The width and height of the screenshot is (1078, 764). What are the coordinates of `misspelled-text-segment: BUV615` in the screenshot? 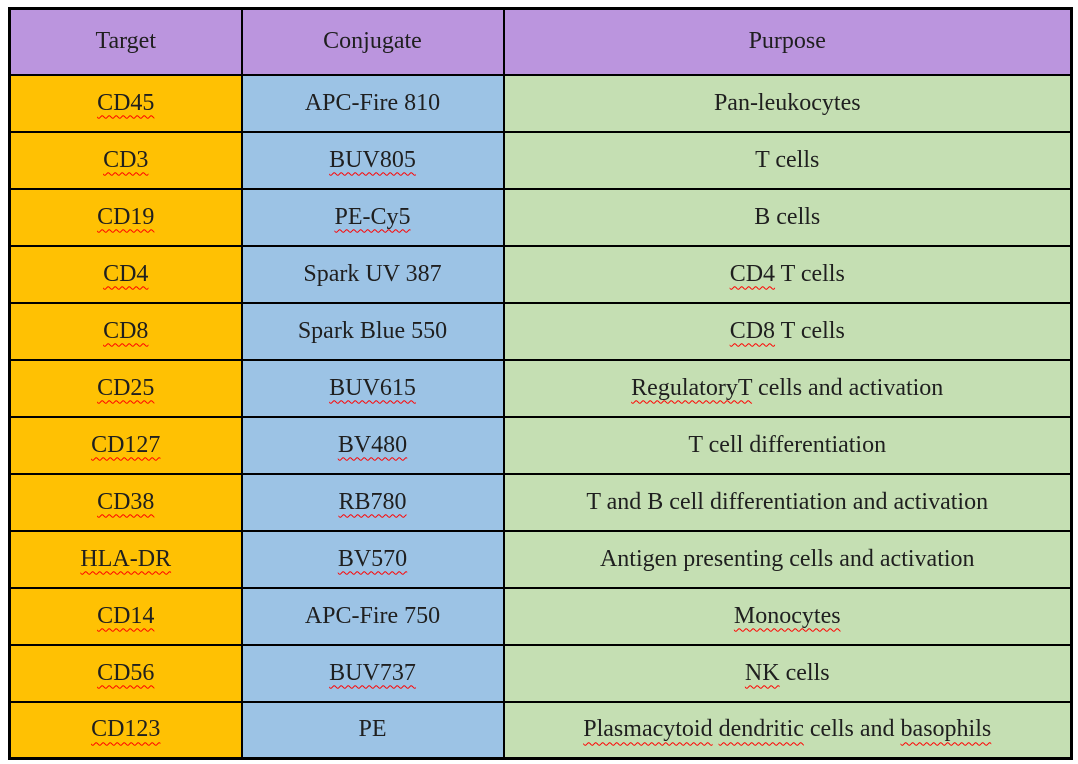 It's located at (372, 387).